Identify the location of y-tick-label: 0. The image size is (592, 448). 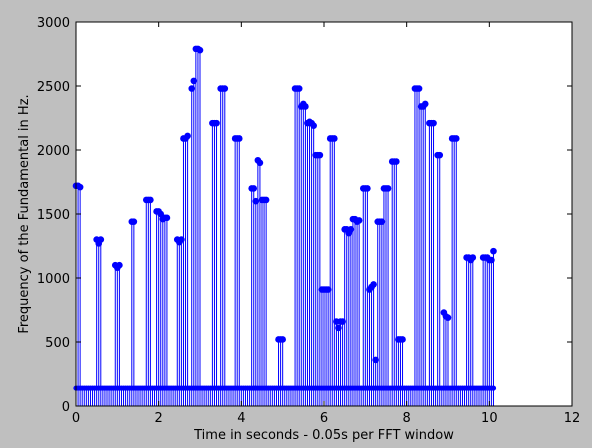
(66, 407).